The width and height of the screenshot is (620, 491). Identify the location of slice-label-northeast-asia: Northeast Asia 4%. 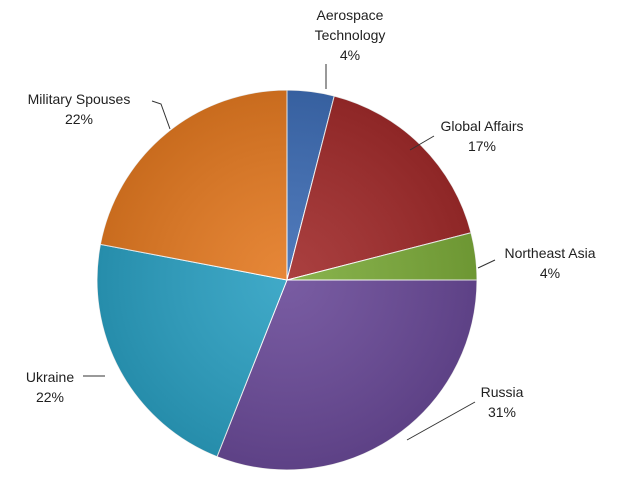
(549, 263).